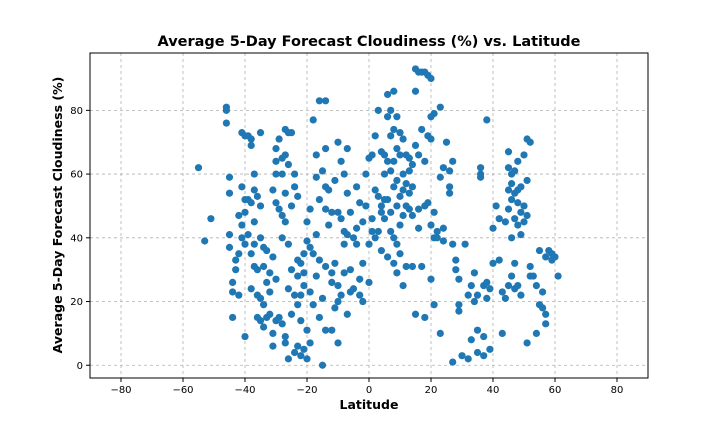  I want to click on y-axis-label: Average 5-Day Forecast Cloudiness (%), so click(57, 215).